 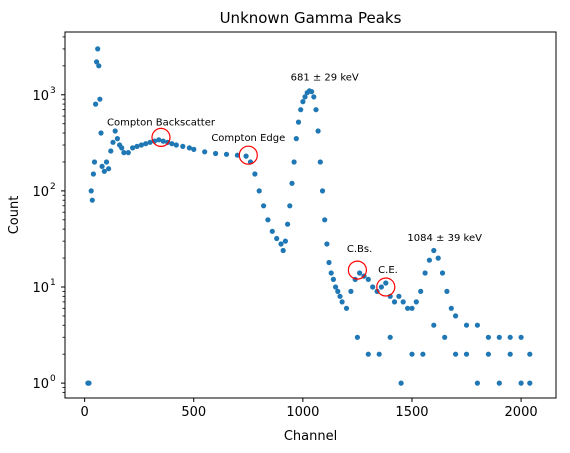 I want to click on y-tick-exponent: 2, so click(x=53, y=187).